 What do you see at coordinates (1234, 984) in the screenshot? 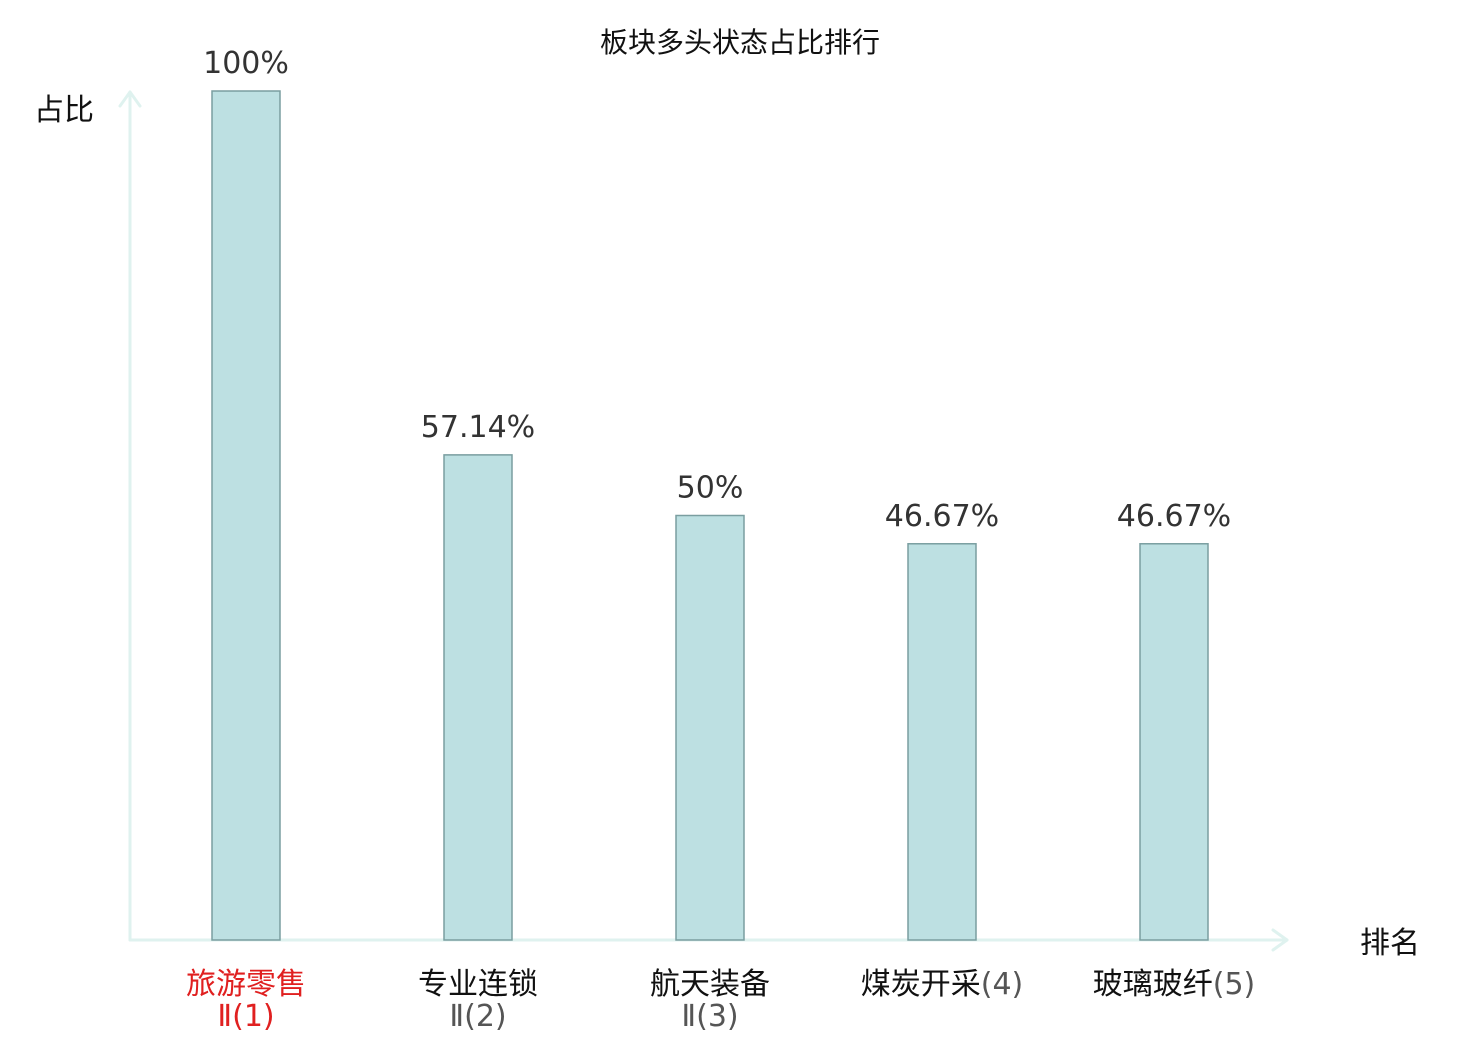
I see `category-suffix-5: (5)` at bounding box center [1234, 984].